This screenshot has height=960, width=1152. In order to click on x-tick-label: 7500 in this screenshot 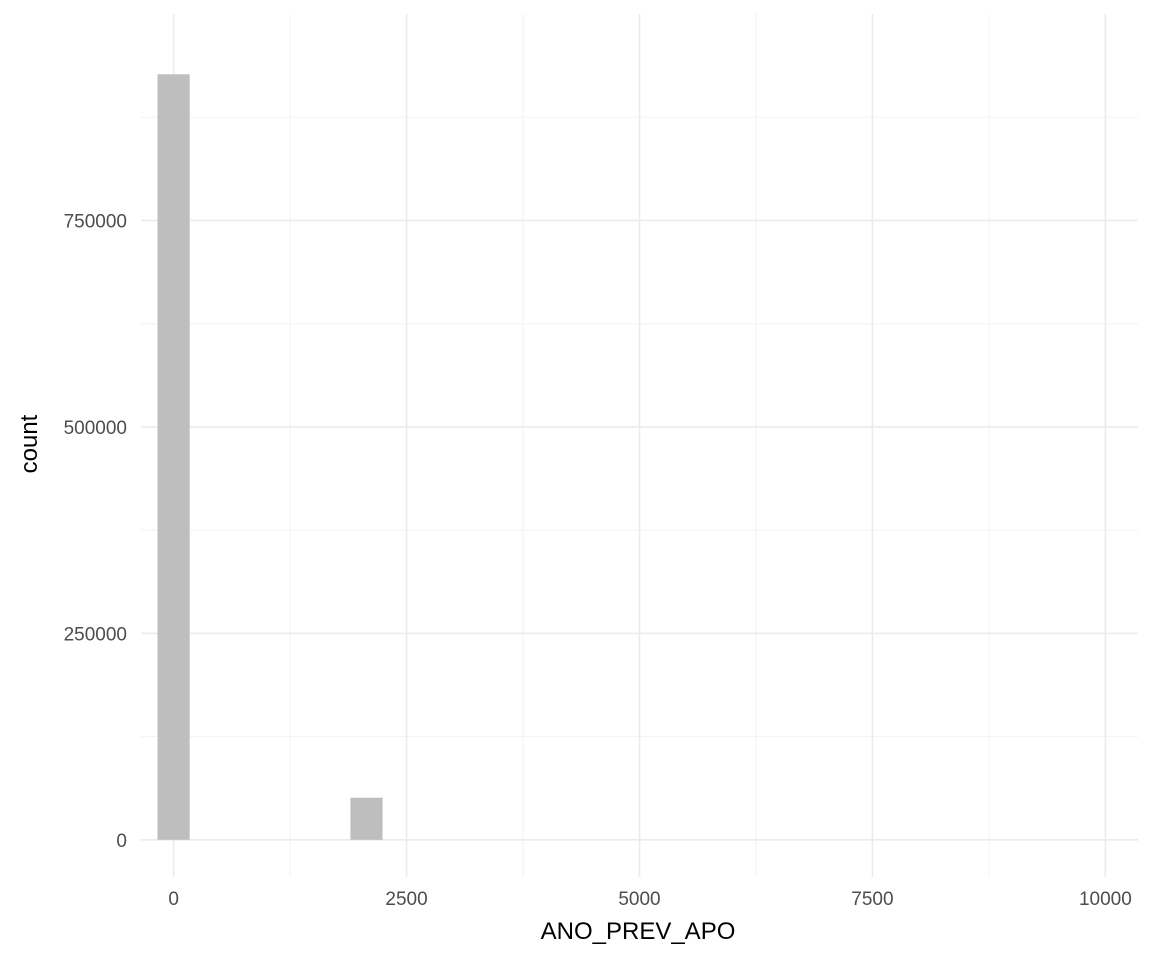, I will do `click(872, 899)`.